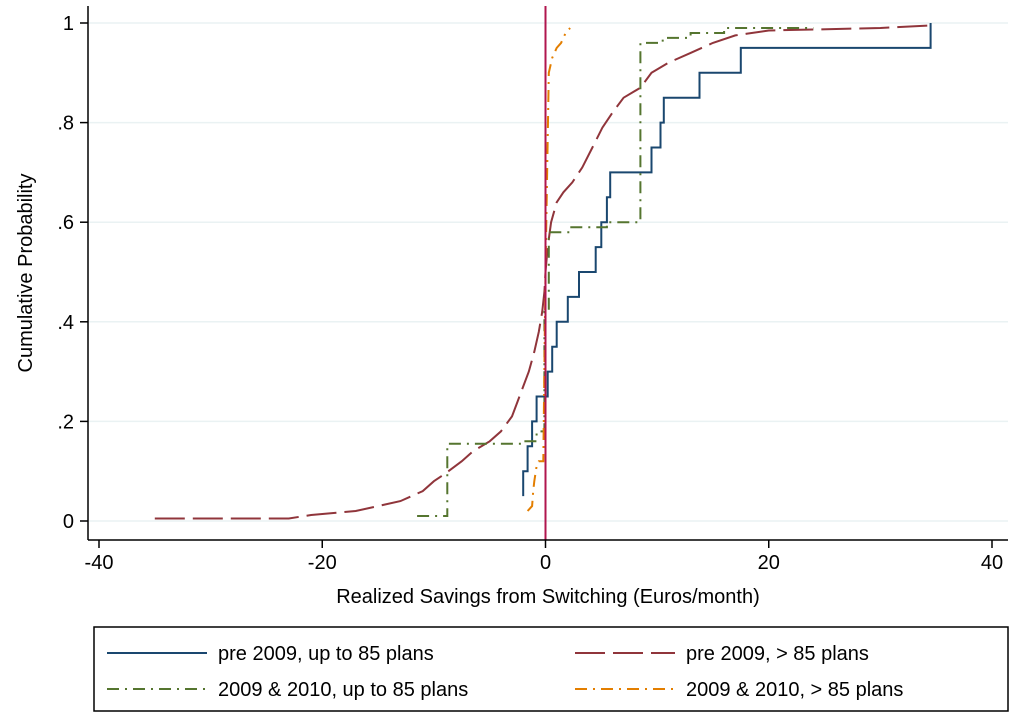 The image size is (1016, 719). I want to click on legend-label-2: pre 2009, > 85 plans, so click(777, 654).